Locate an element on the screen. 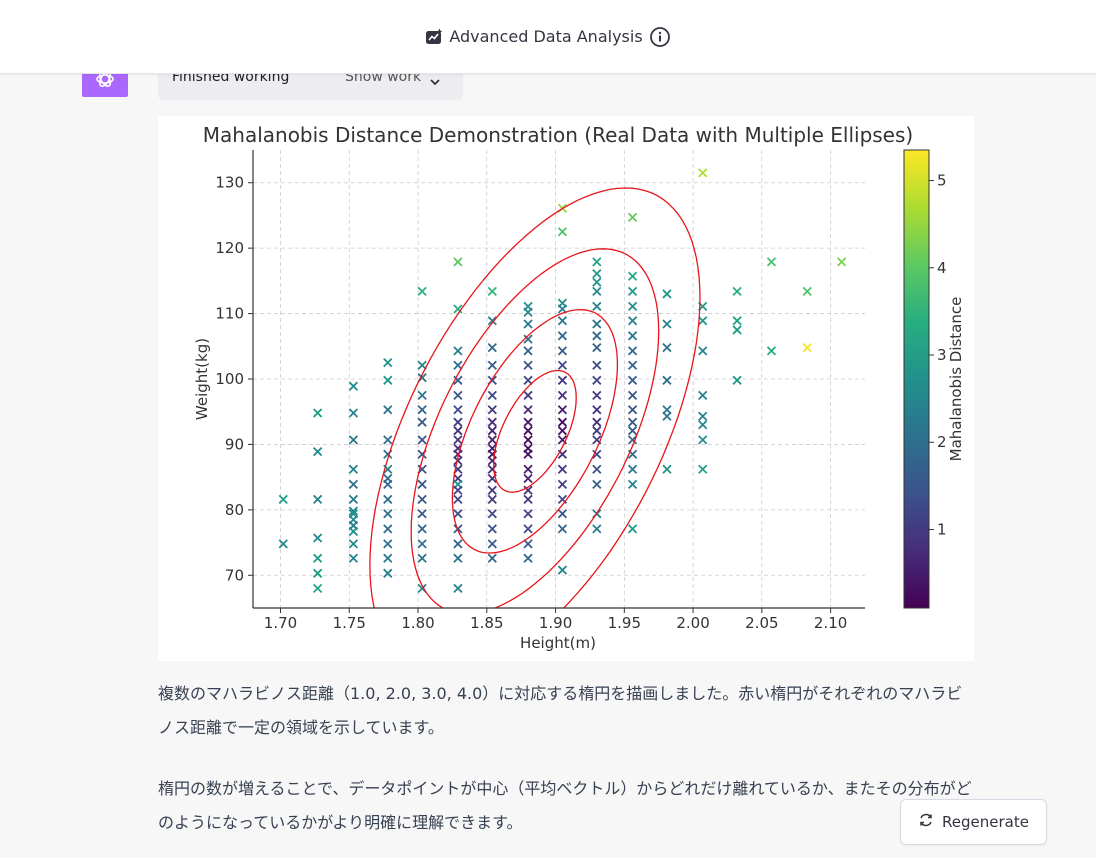 This screenshot has height=858, width=1096. regenerate-button: Regenerate is located at coordinates (973, 822).